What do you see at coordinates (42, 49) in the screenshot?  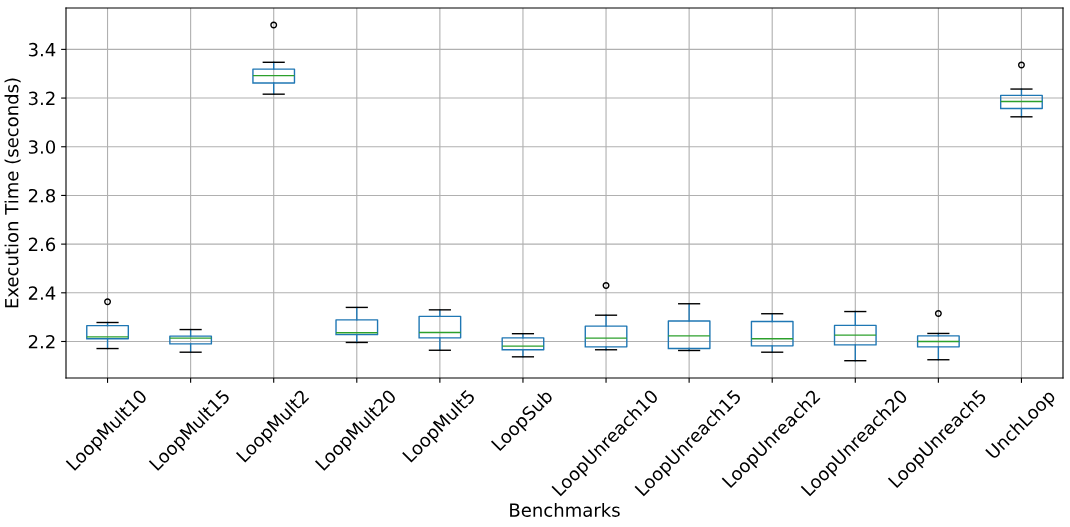 I see `y-tick-label: 3.4` at bounding box center [42, 49].